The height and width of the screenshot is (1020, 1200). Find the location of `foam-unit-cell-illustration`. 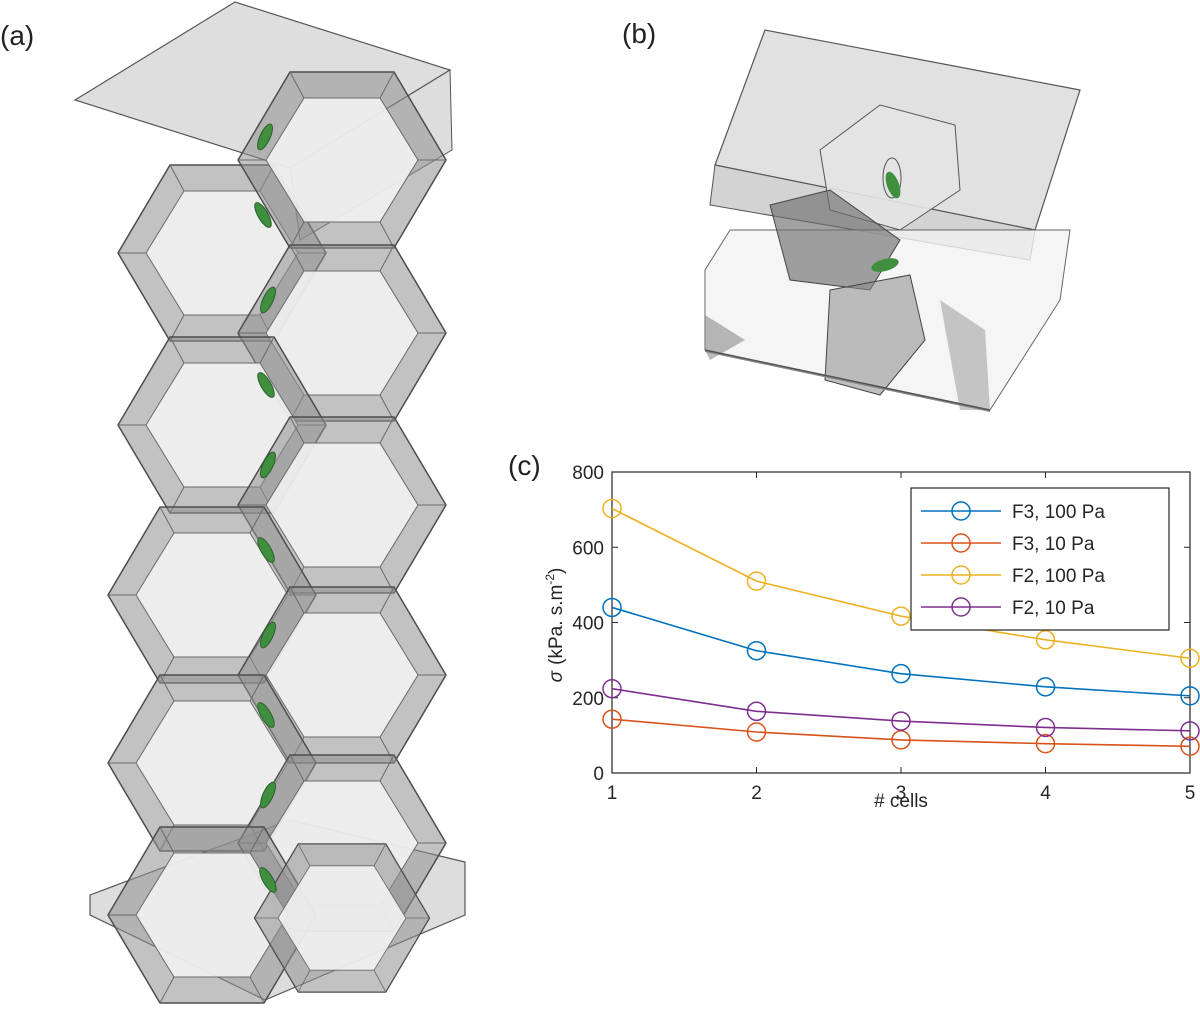

foam-unit-cell-illustration is located at coordinates (892, 220).